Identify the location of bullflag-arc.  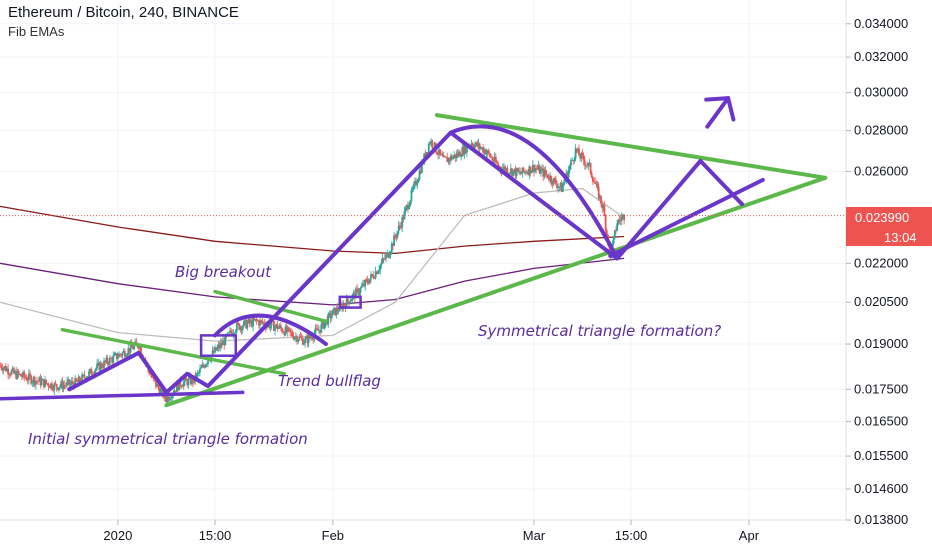
(270, 330).